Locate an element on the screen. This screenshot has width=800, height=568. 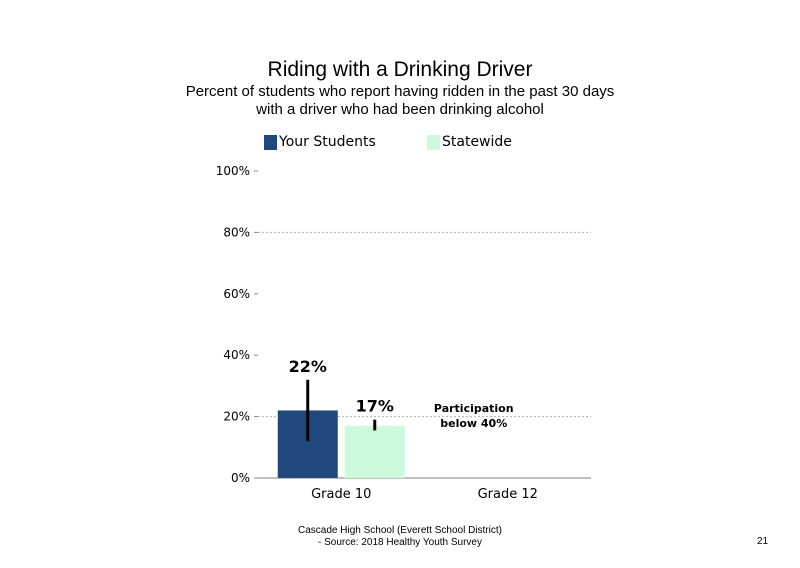
y-tick-label-80: 80% is located at coordinates (236, 232).